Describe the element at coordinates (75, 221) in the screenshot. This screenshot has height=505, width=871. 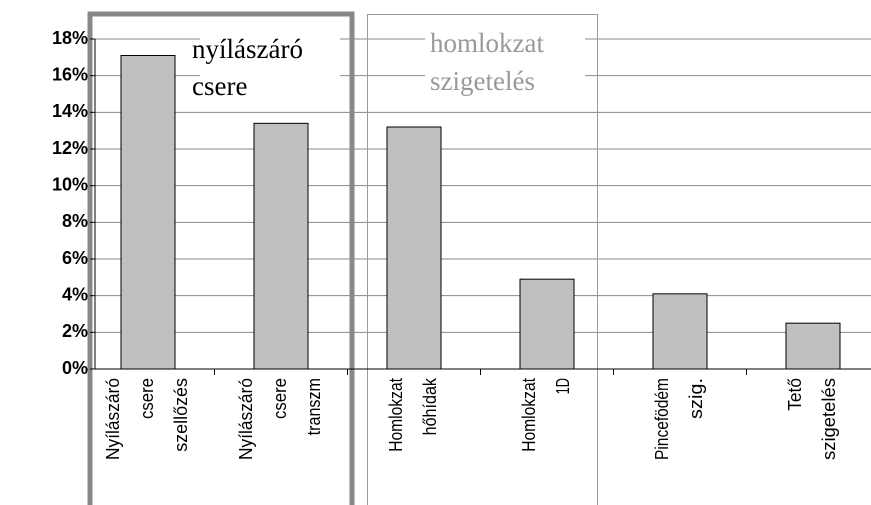
I see `y-tick-label: 8%` at that location.